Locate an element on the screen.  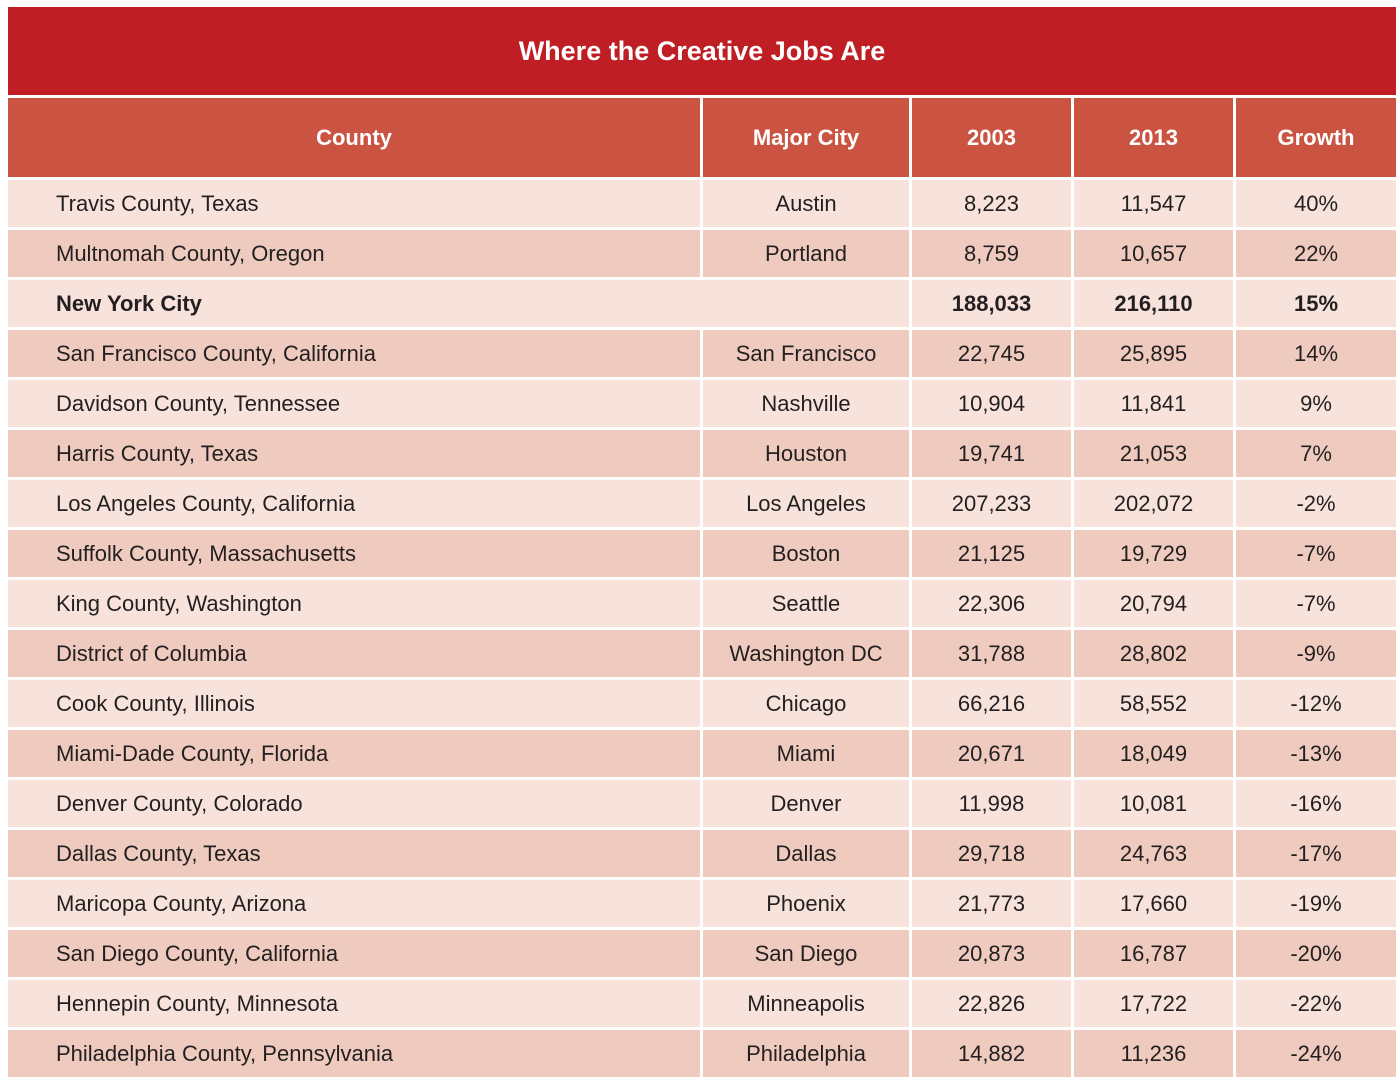
cell-major-city: Miami is located at coordinates (806, 753).